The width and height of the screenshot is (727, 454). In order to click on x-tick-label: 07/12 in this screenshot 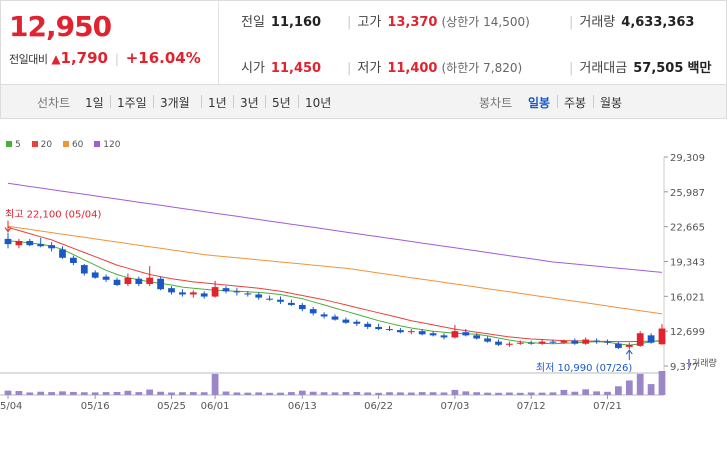, I will do `click(531, 406)`.